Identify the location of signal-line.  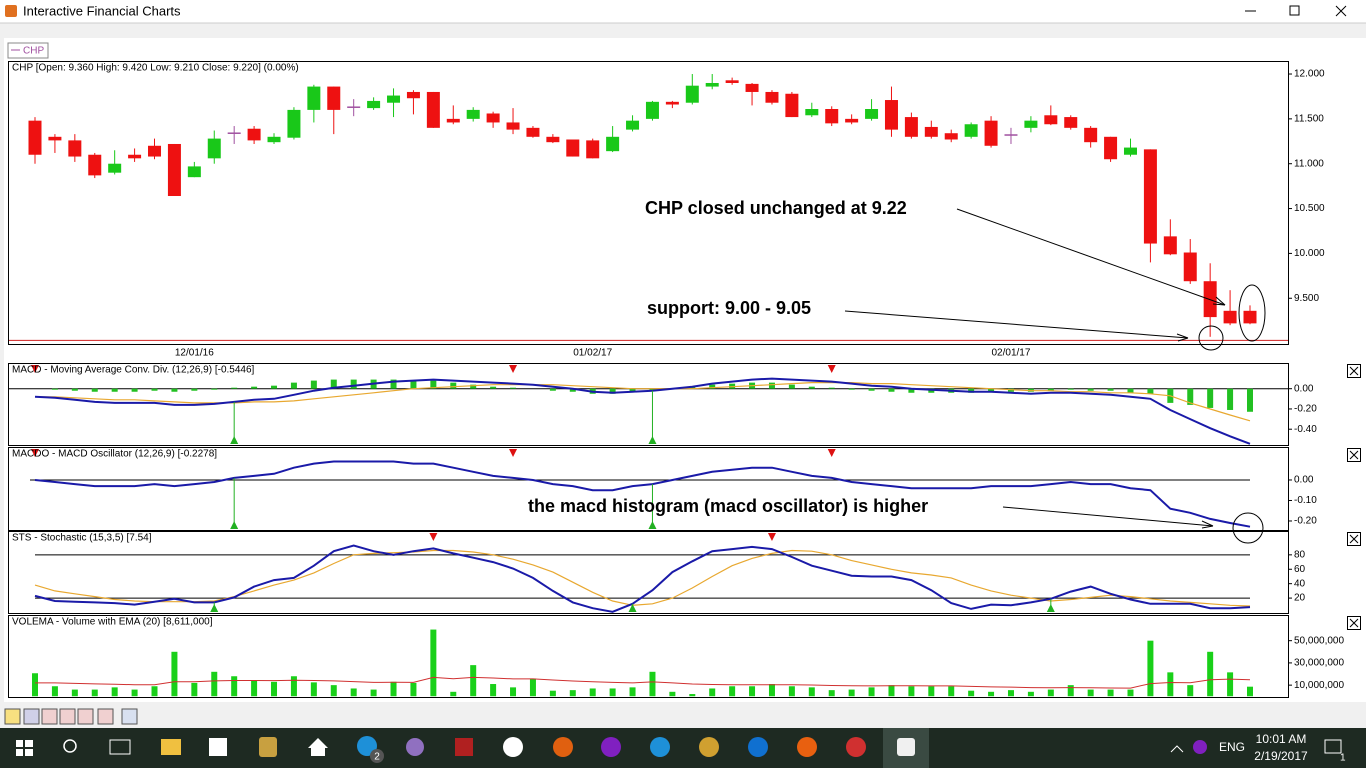
(643, 402).